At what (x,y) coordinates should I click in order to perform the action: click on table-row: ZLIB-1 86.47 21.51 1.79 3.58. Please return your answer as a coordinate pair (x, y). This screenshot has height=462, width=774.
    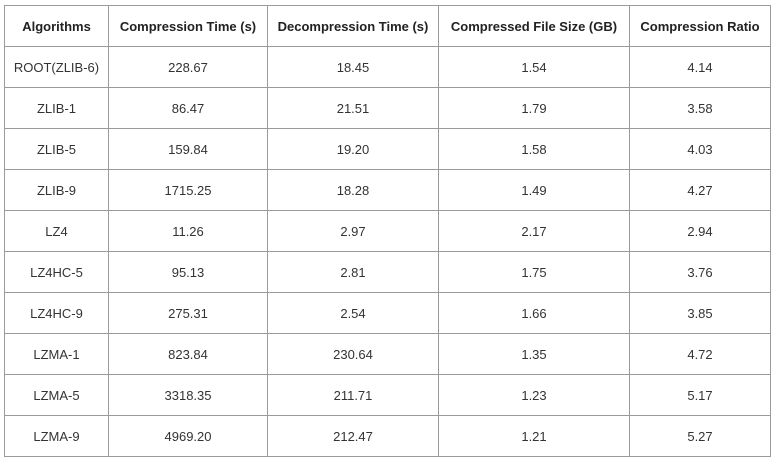
    Looking at the image, I should click on (387, 108).